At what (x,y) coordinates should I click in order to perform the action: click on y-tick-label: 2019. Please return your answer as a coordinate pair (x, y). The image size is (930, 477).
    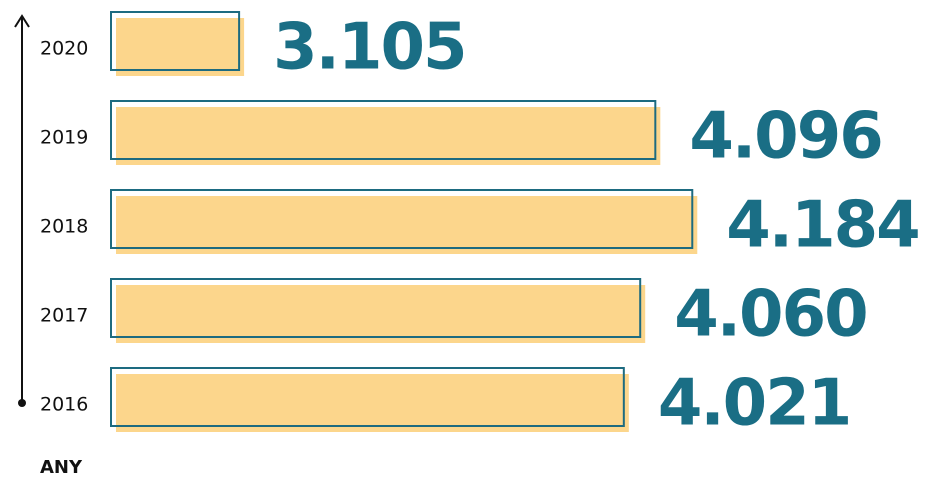
    Looking at the image, I should click on (64, 138).